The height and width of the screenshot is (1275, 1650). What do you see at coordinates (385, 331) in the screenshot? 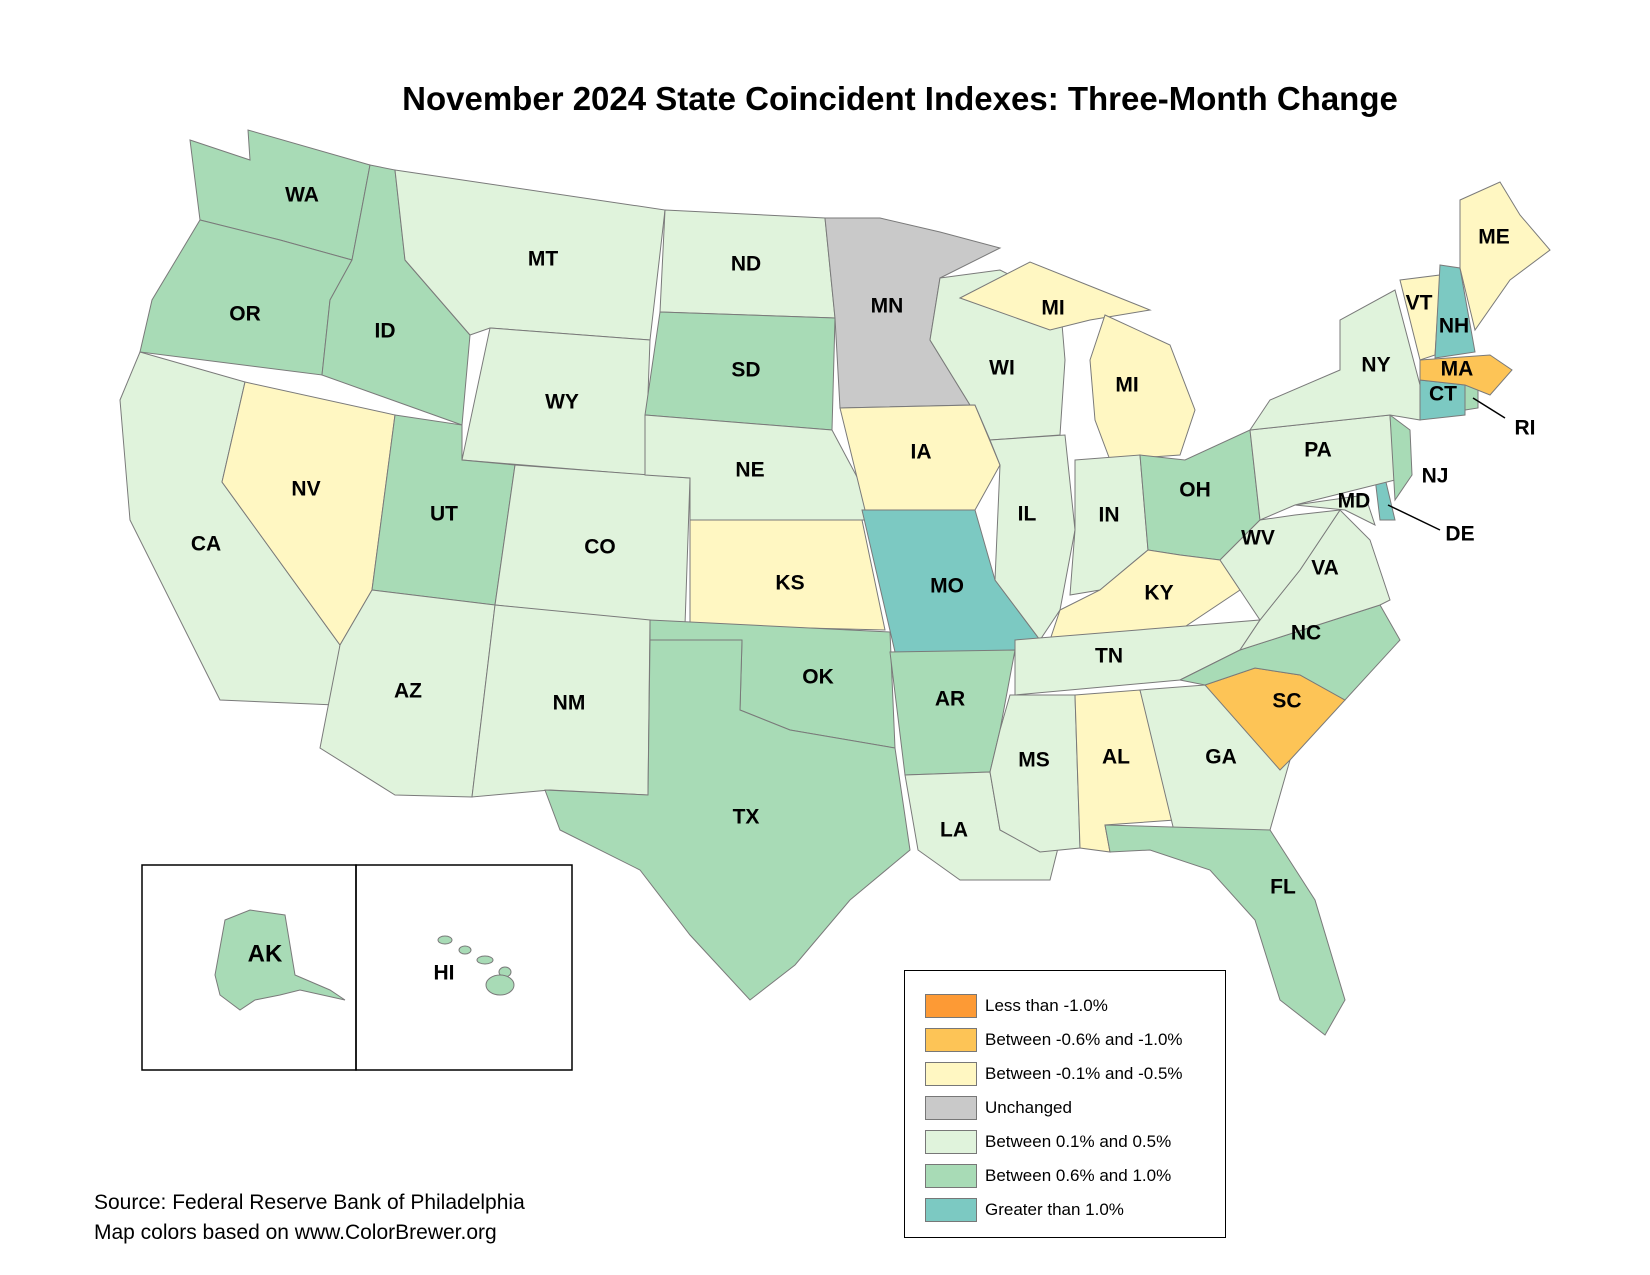
I see `label-ID: ID` at bounding box center [385, 331].